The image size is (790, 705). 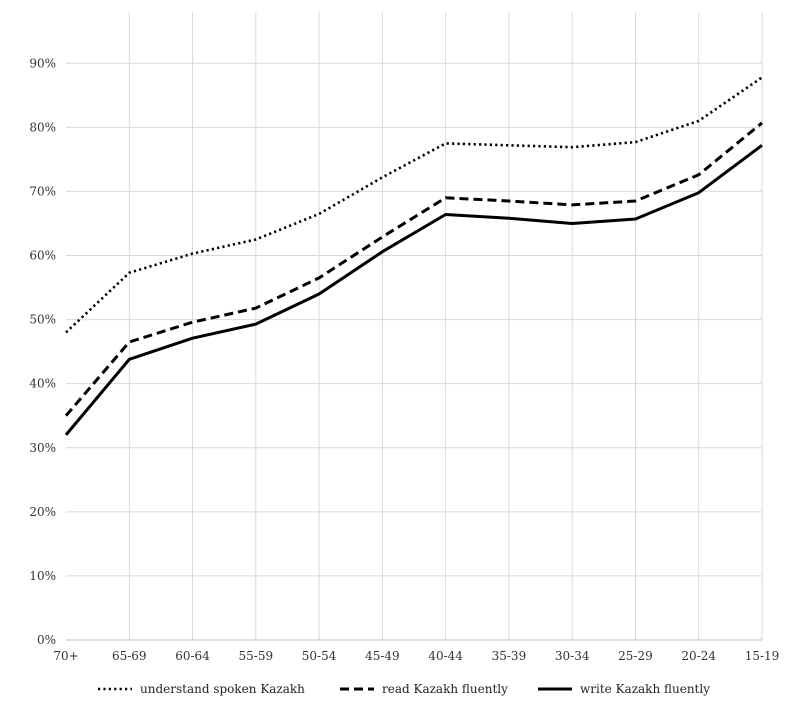 I want to click on y-tick-label: 90%, so click(x=42, y=63).